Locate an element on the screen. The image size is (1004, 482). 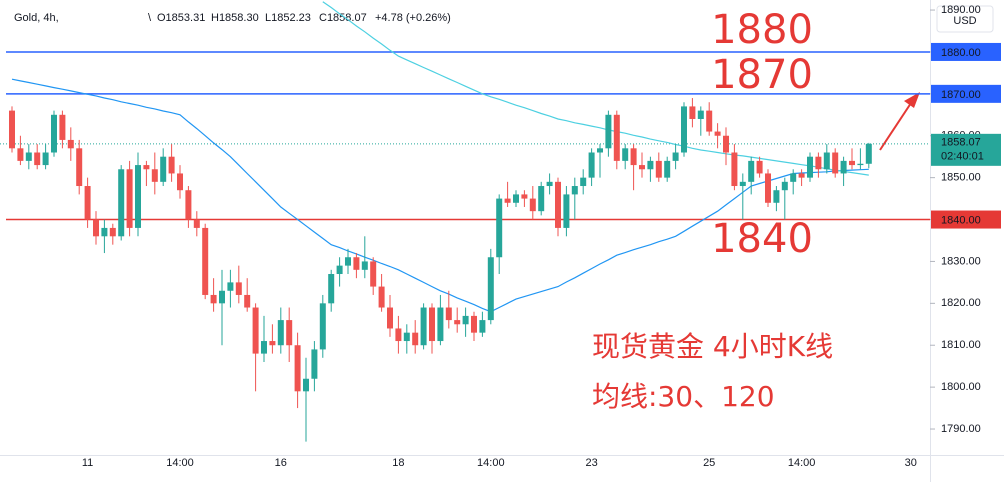
x-tick-label: 14:00 is located at coordinates (180, 463).